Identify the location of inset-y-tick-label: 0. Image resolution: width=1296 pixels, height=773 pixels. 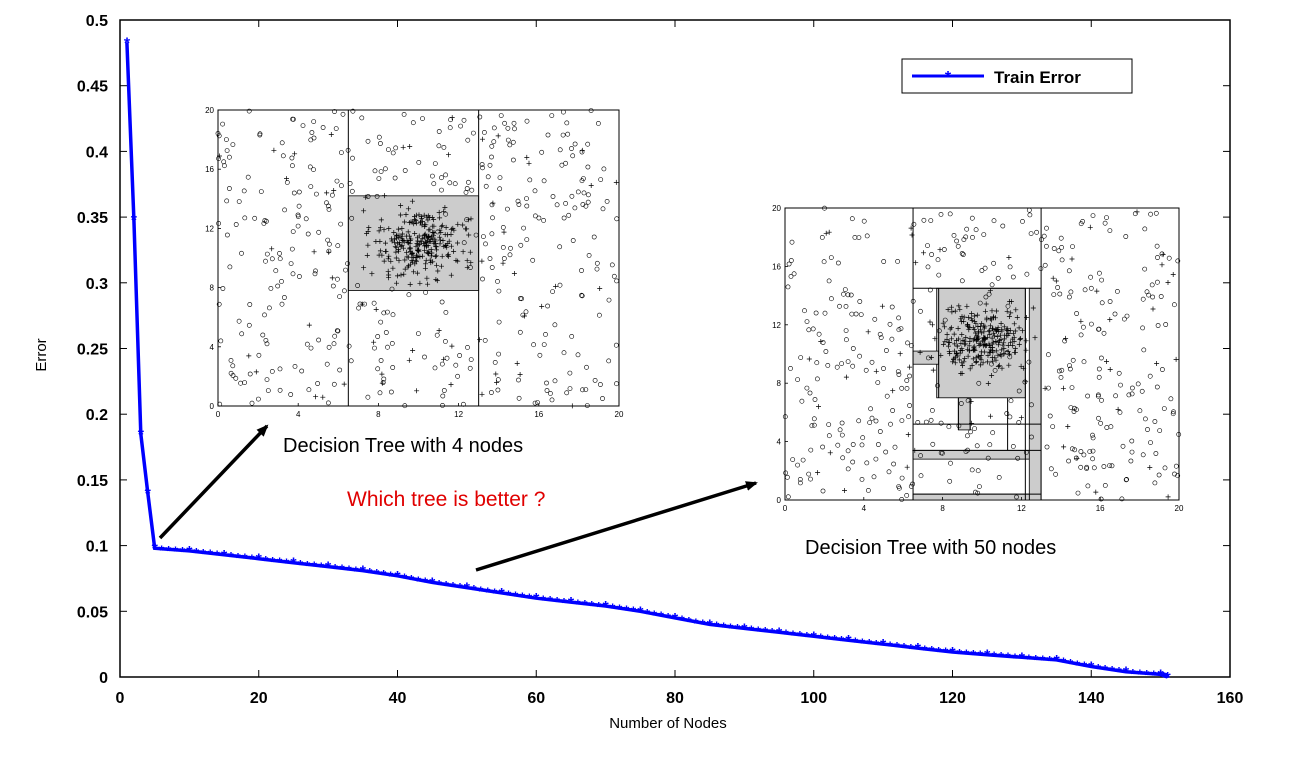
(212, 406).